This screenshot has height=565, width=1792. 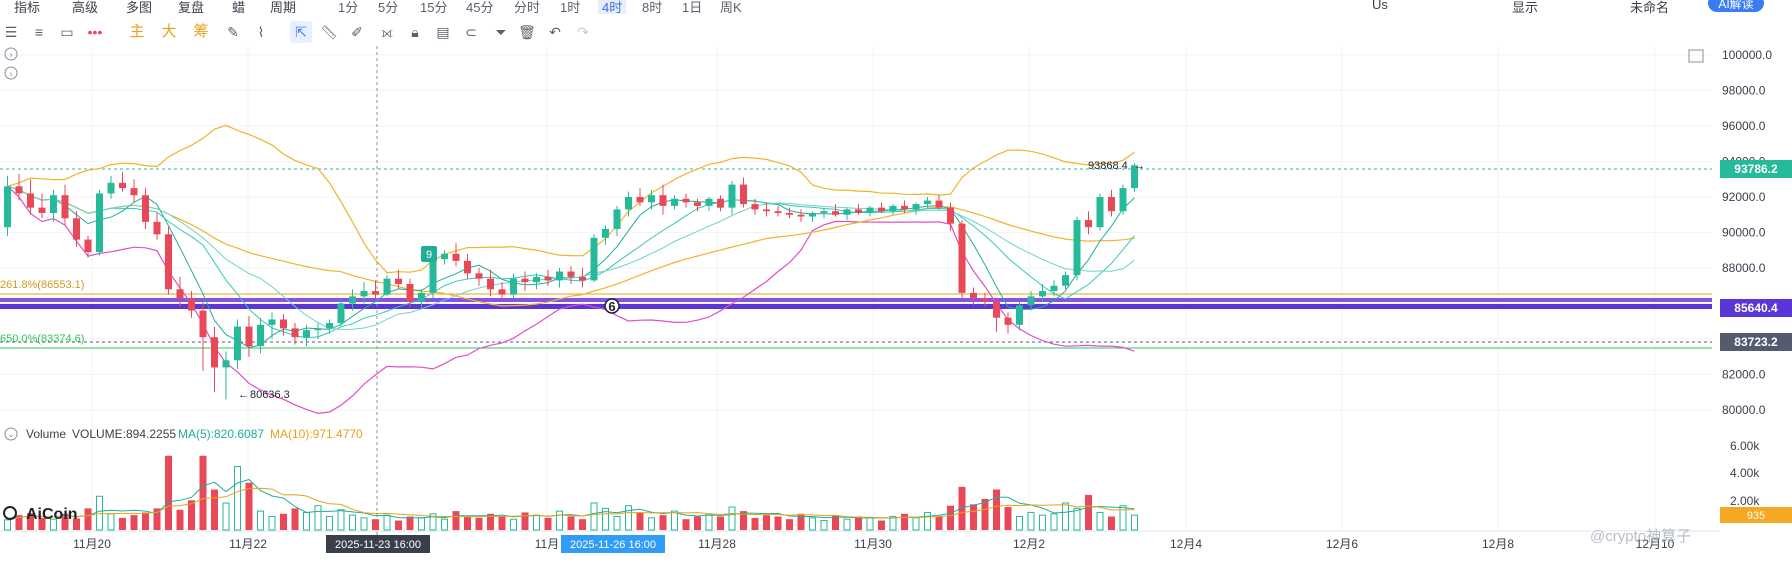 What do you see at coordinates (415, 32) in the screenshot?
I see `lock-icon: 🔒︎` at bounding box center [415, 32].